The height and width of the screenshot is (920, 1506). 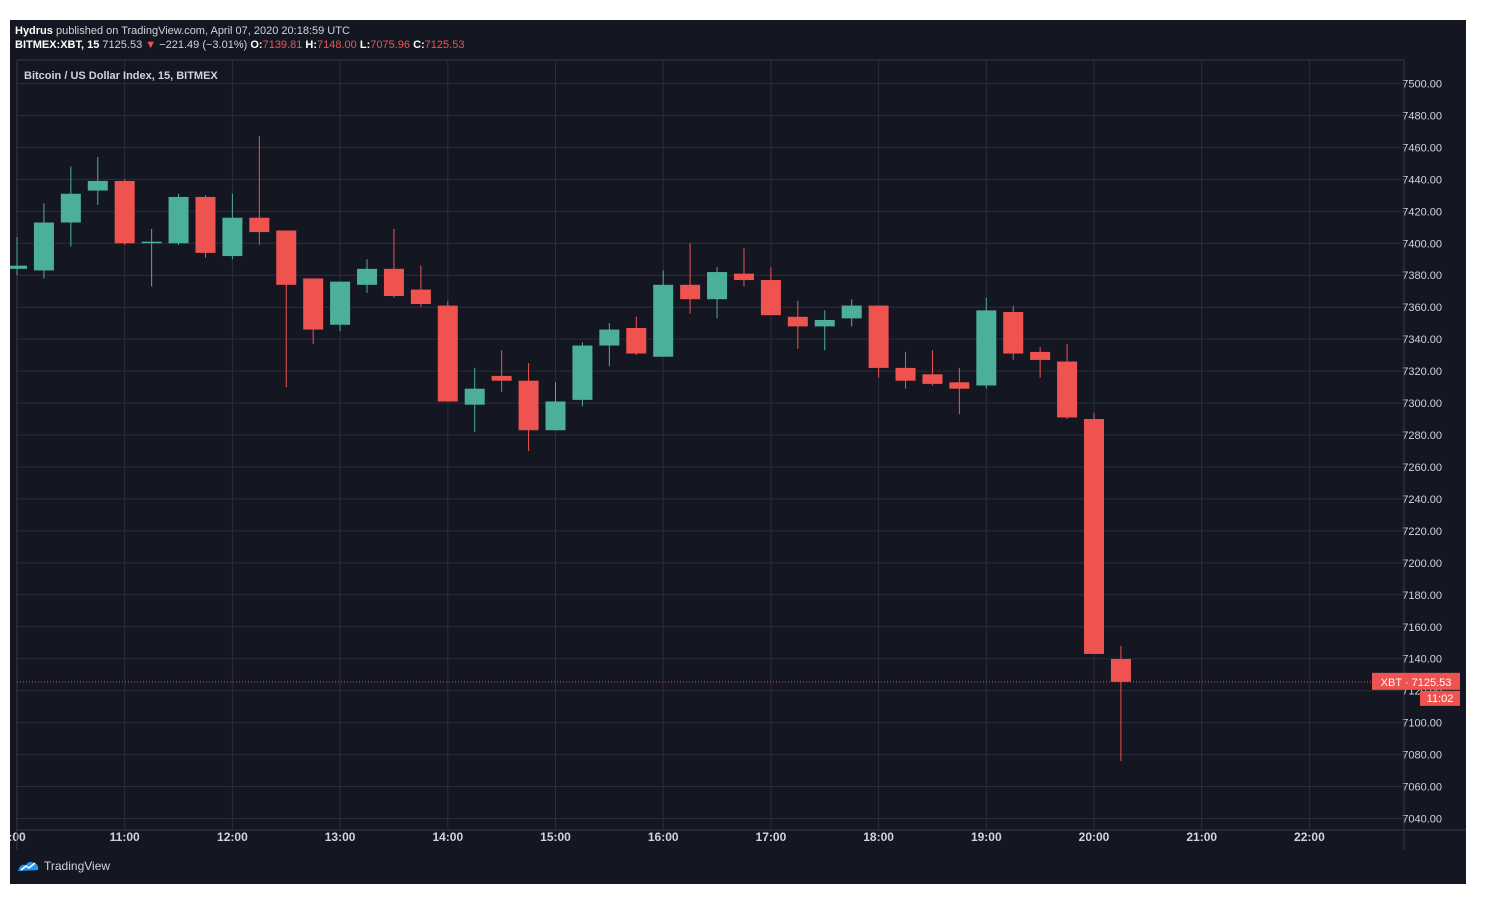 I want to click on x-tick-label: 14:00, so click(x=447, y=837).